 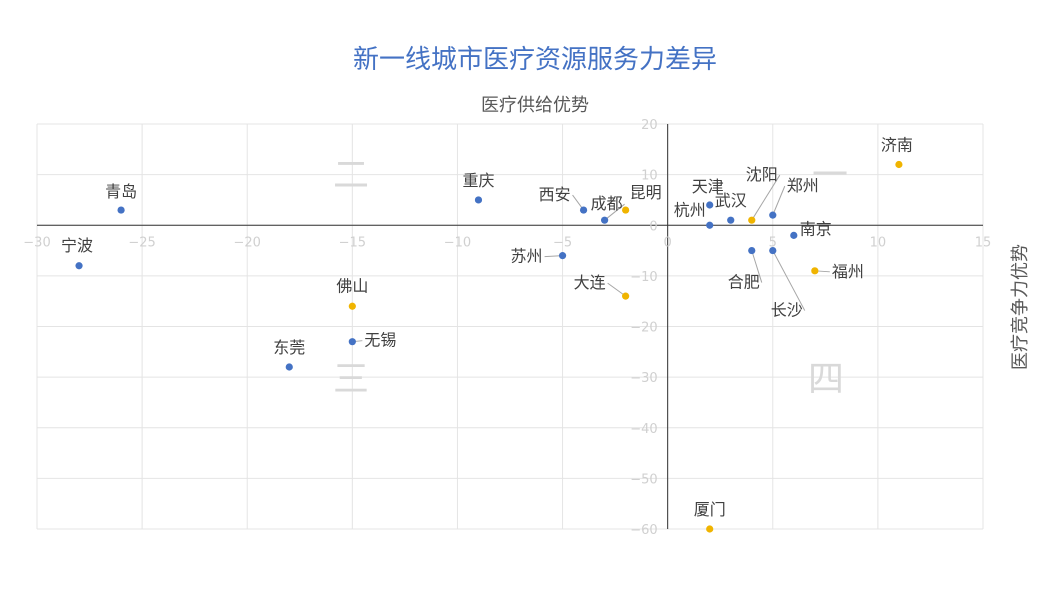 I want to click on chart-title: 新一线城市医疗资源服务力差异, so click(x=535, y=60).